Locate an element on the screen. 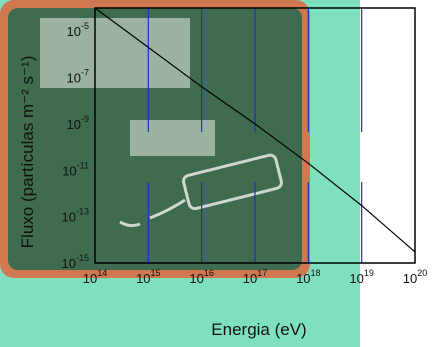  y-tick-label: 10⁻⁹ is located at coordinates (78, 123).